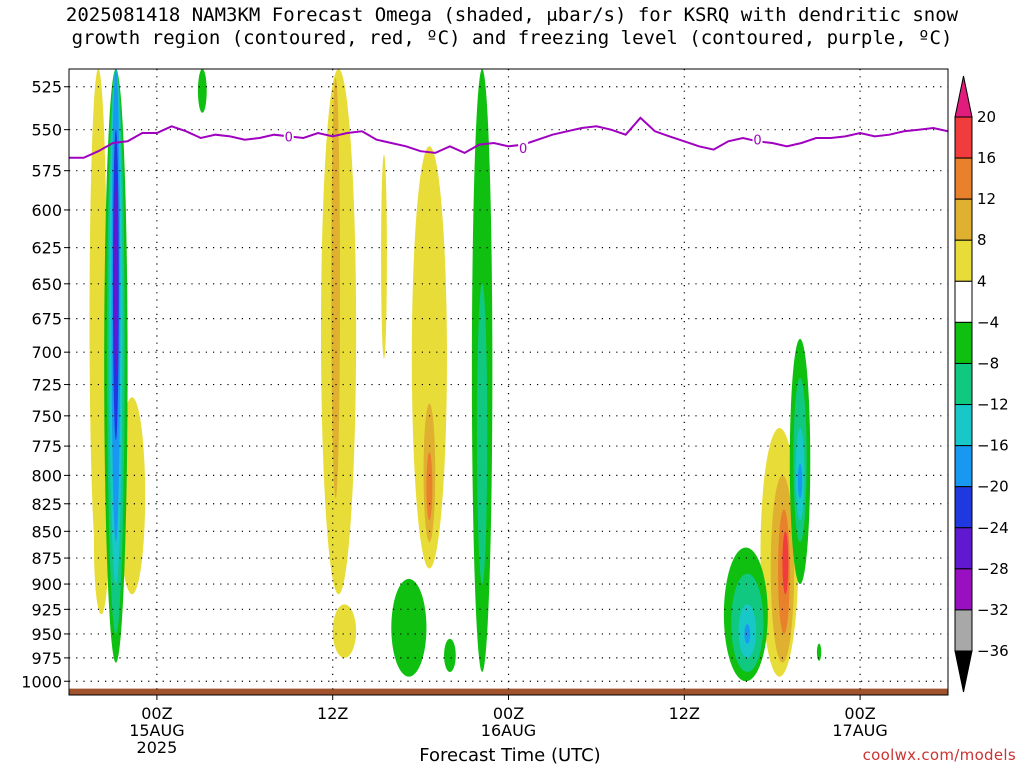 This screenshot has height=768, width=1024. I want to click on x-tick-year: 2025, so click(157, 747).